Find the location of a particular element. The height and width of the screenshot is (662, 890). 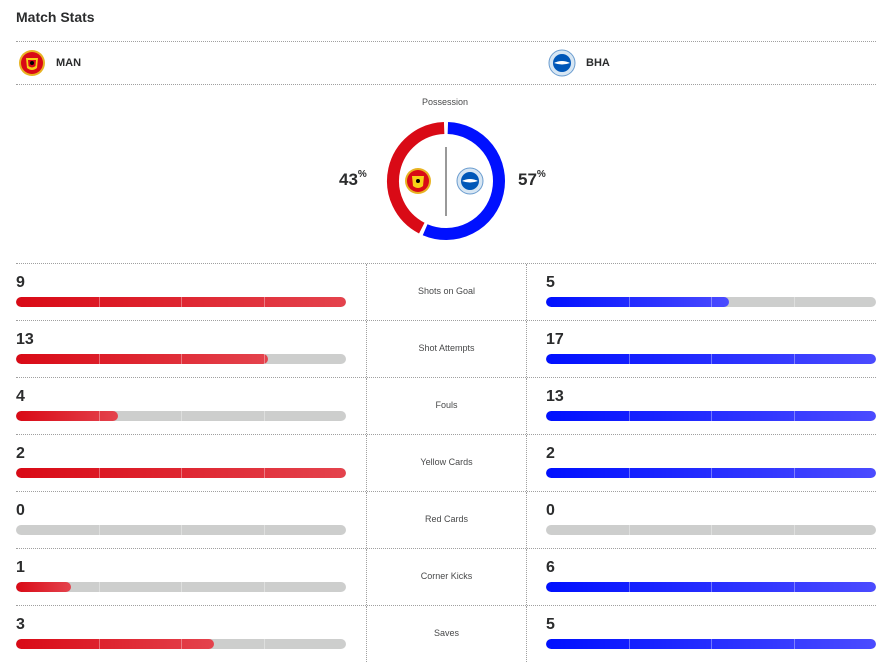

stat-row: 4 Fouls 13 is located at coordinates (446, 405).